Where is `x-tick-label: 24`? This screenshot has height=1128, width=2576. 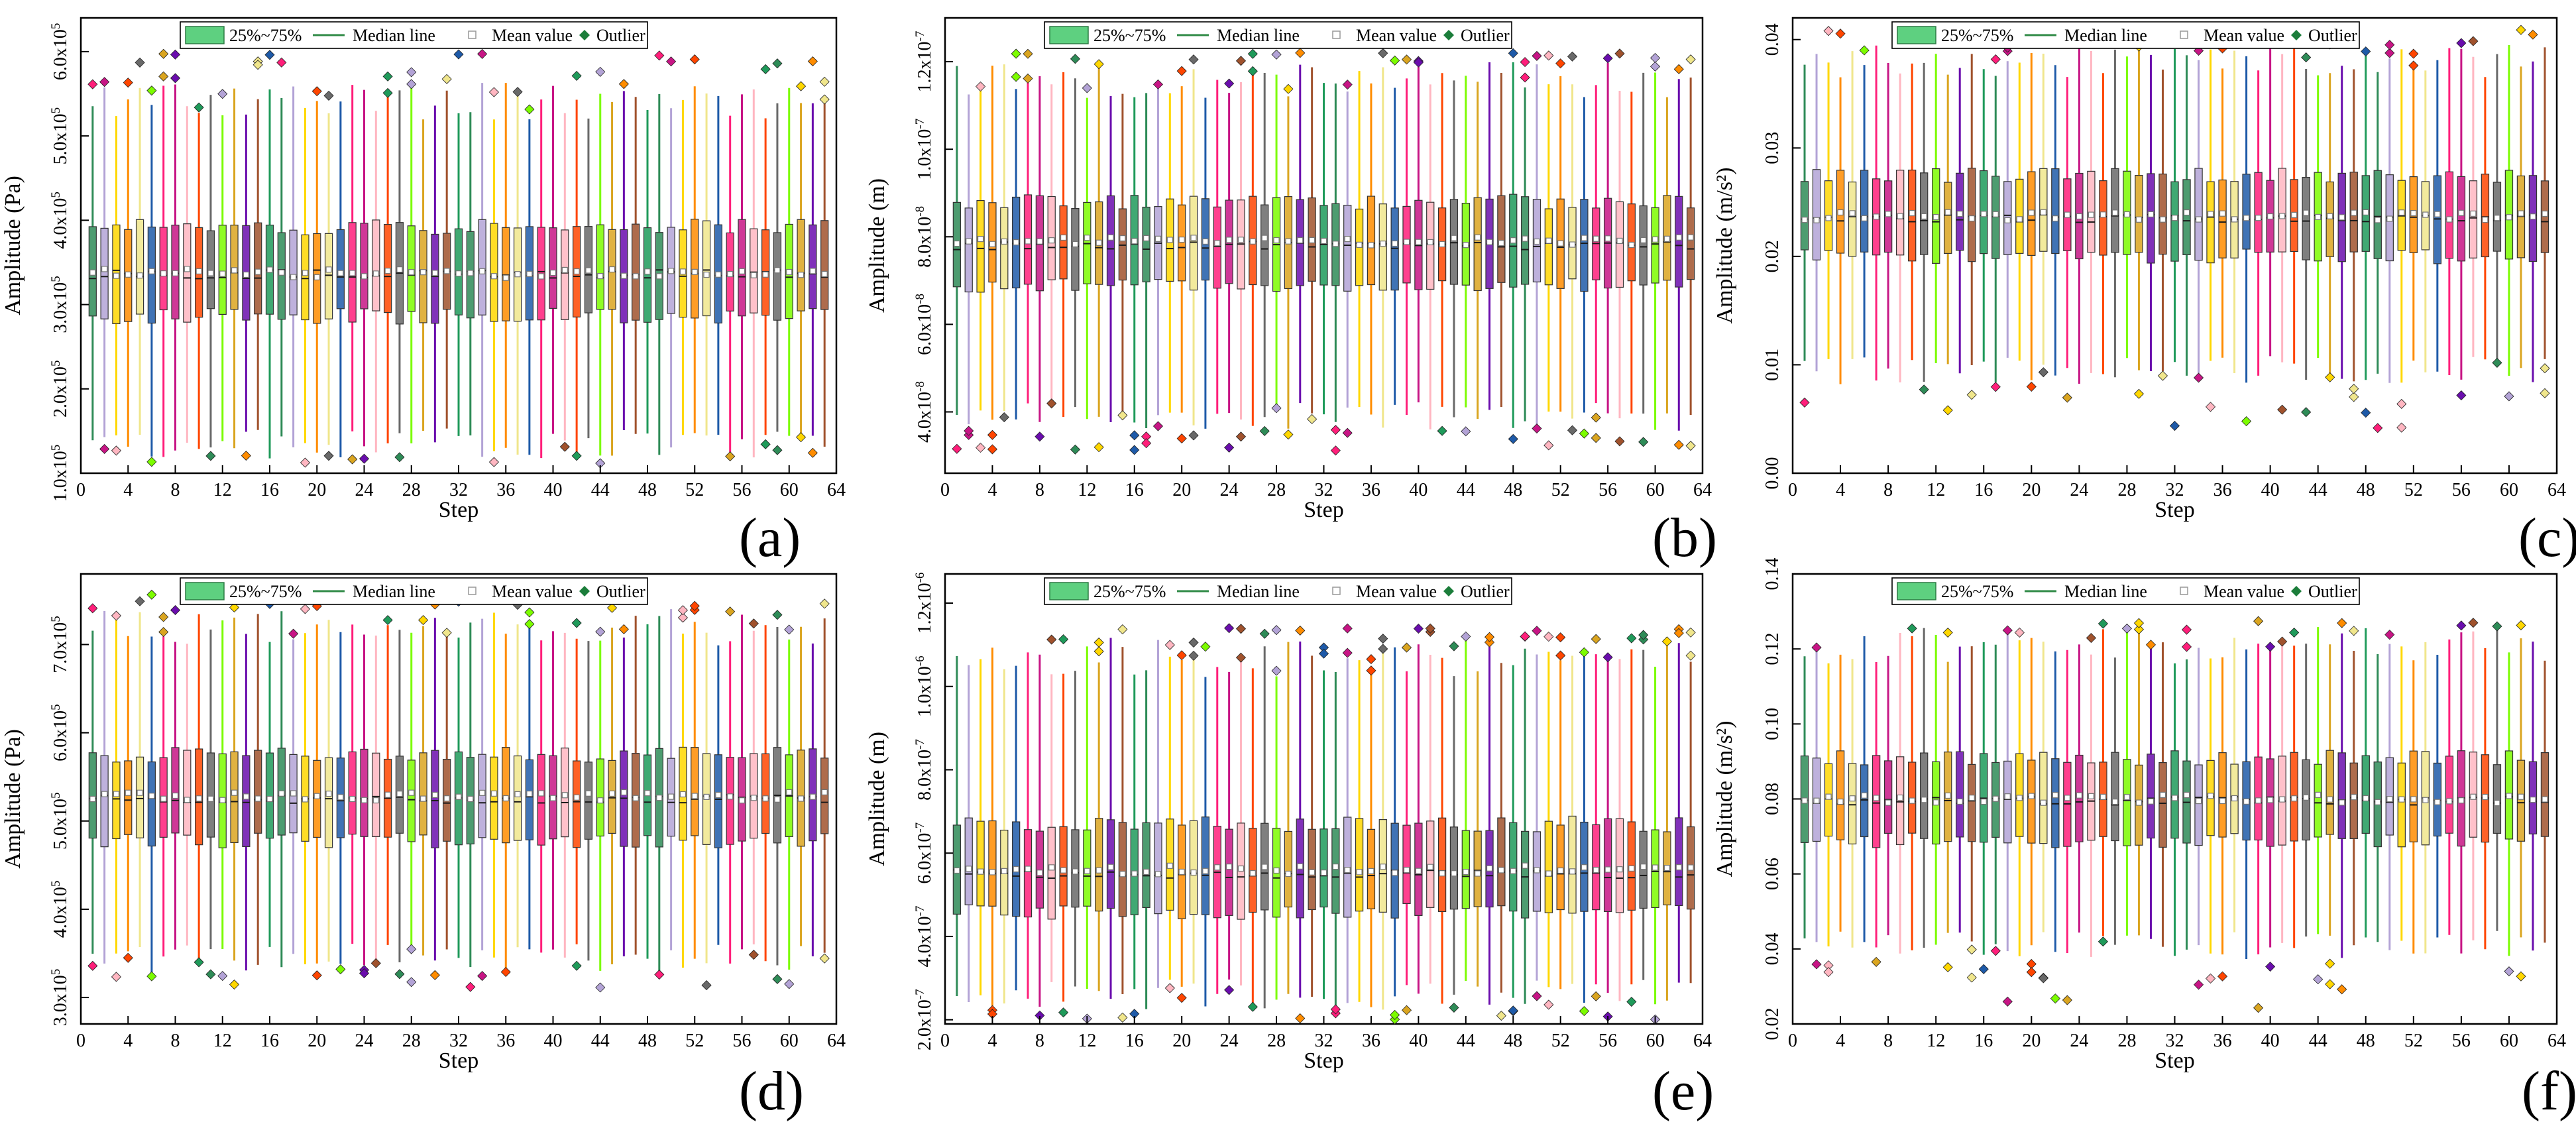
x-tick-label: 24 is located at coordinates (364, 490).